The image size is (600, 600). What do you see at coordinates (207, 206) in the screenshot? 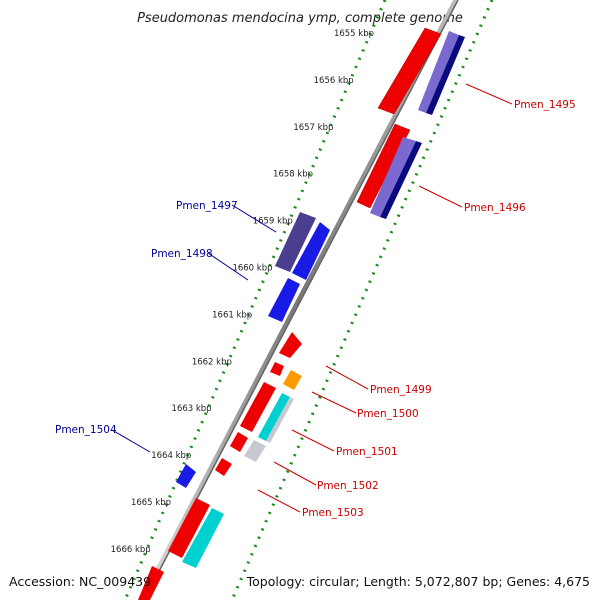
I see `gene-label-pmen-1497: Pmen_1497` at bounding box center [207, 206].